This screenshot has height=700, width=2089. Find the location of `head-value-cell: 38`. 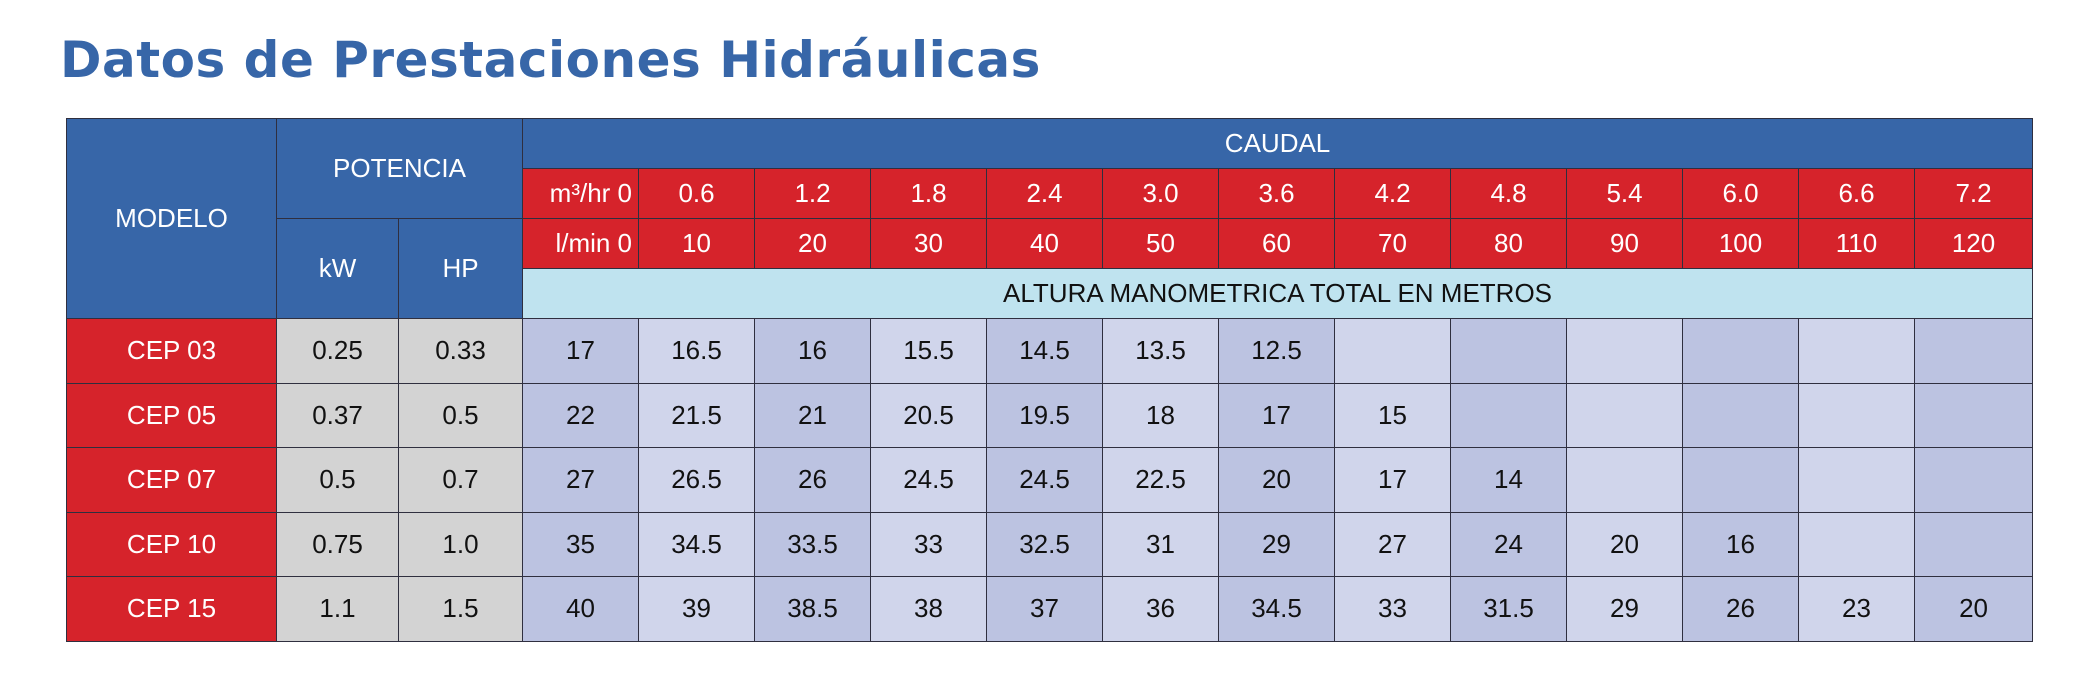

head-value-cell: 38 is located at coordinates (929, 609).